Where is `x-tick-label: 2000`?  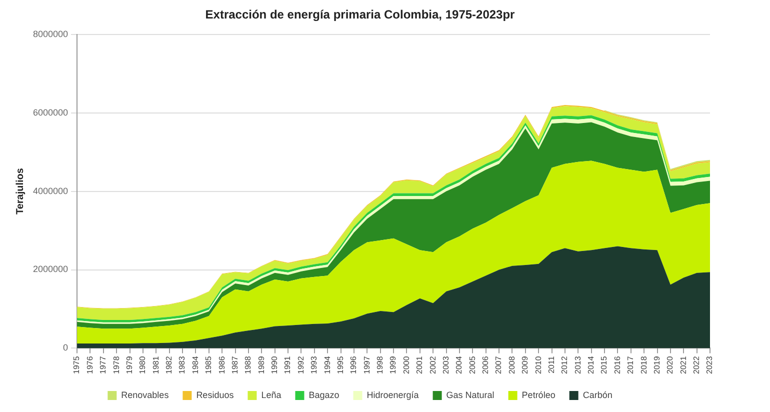
x-tick-label: 2000 is located at coordinates (406, 365).